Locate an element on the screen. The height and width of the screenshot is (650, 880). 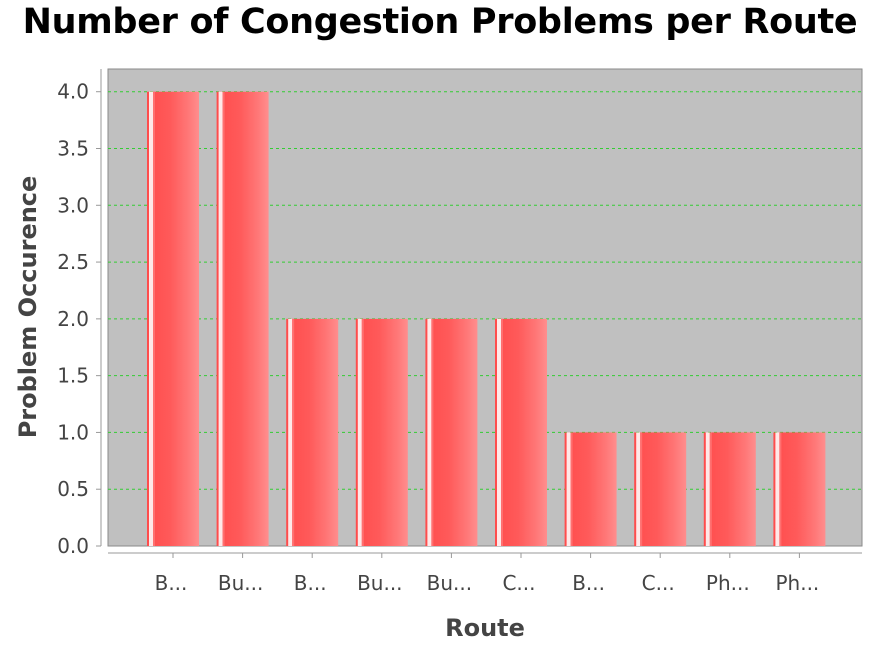
y-tick-label: 2.0 is located at coordinates (73, 319).